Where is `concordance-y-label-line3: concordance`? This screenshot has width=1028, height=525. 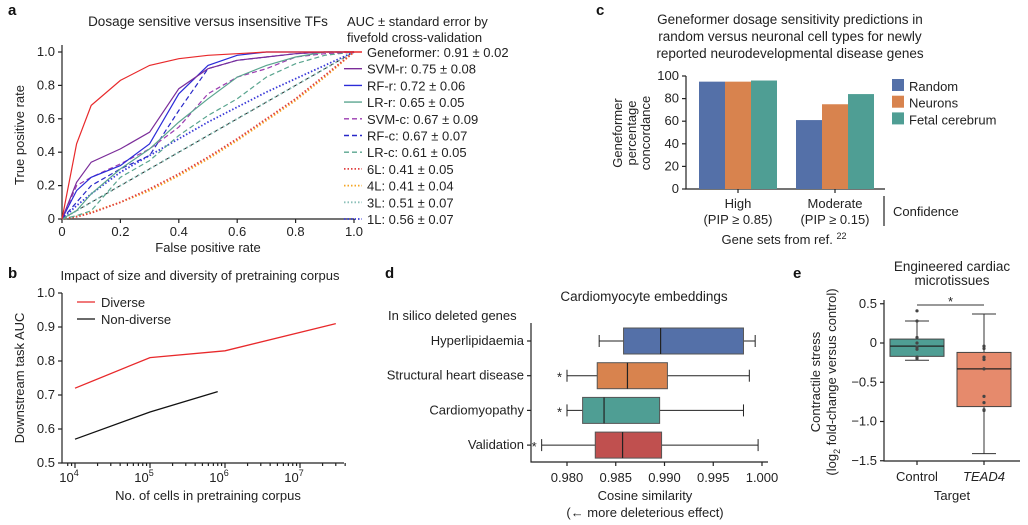
concordance-y-label-line3: concordance is located at coordinates (645, 133).